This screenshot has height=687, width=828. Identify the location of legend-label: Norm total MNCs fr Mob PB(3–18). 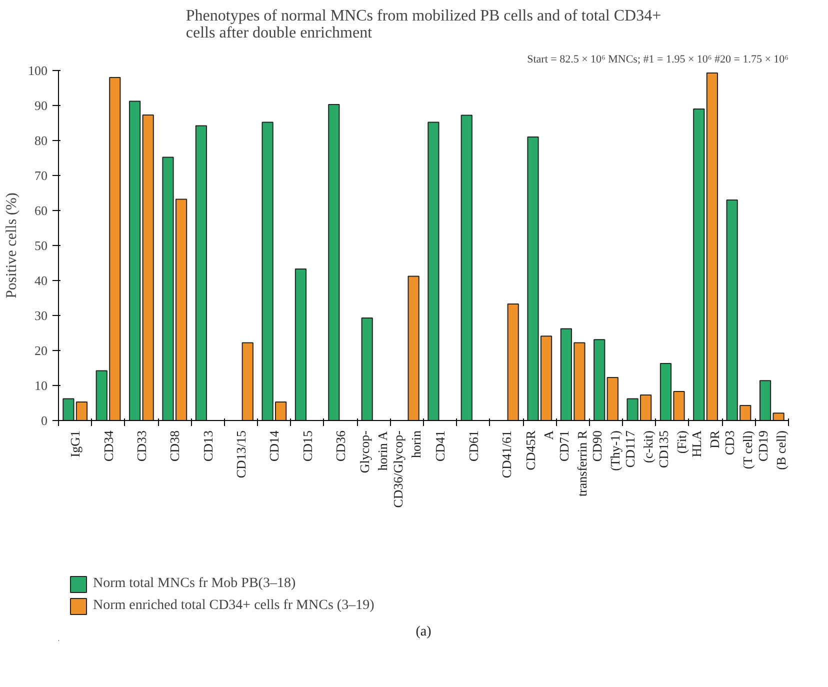
(194, 584).